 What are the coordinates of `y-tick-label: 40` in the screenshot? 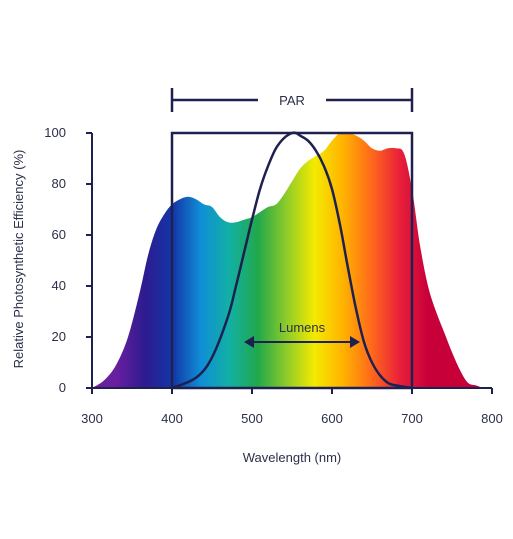 It's located at (59, 285).